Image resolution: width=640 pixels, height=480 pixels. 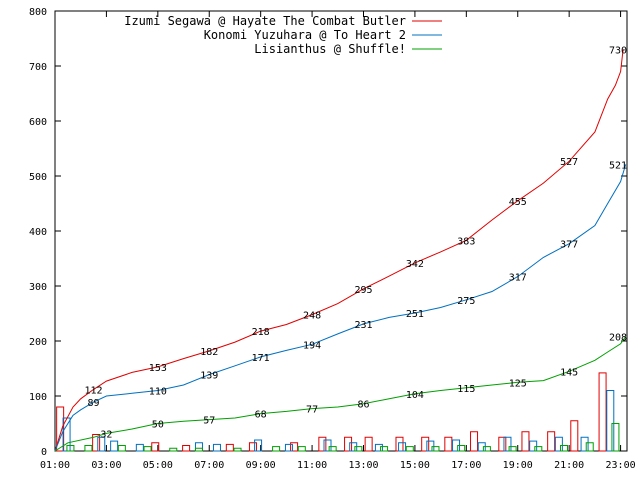 I want to click on y-tick-label: 0, so click(x=44, y=452).